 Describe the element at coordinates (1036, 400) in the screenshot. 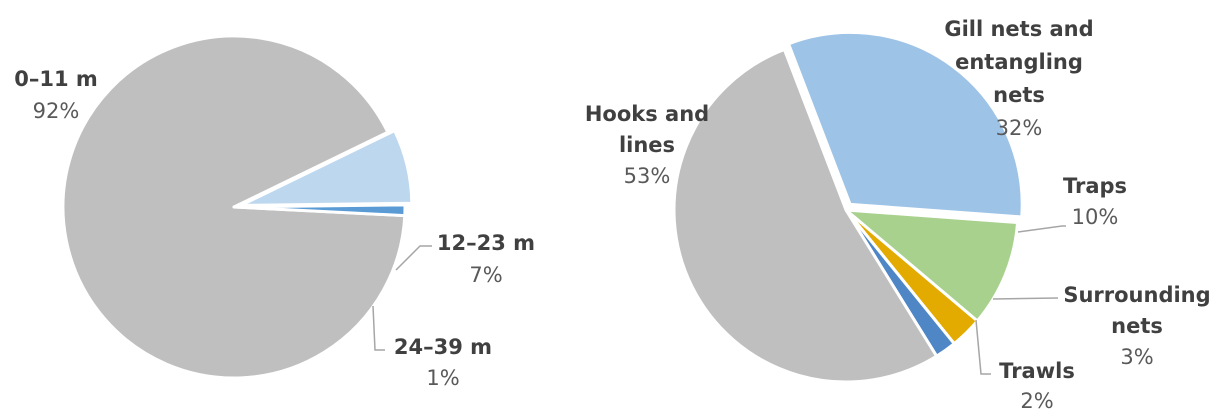

I see `slice-value-trawls: 2%` at that location.